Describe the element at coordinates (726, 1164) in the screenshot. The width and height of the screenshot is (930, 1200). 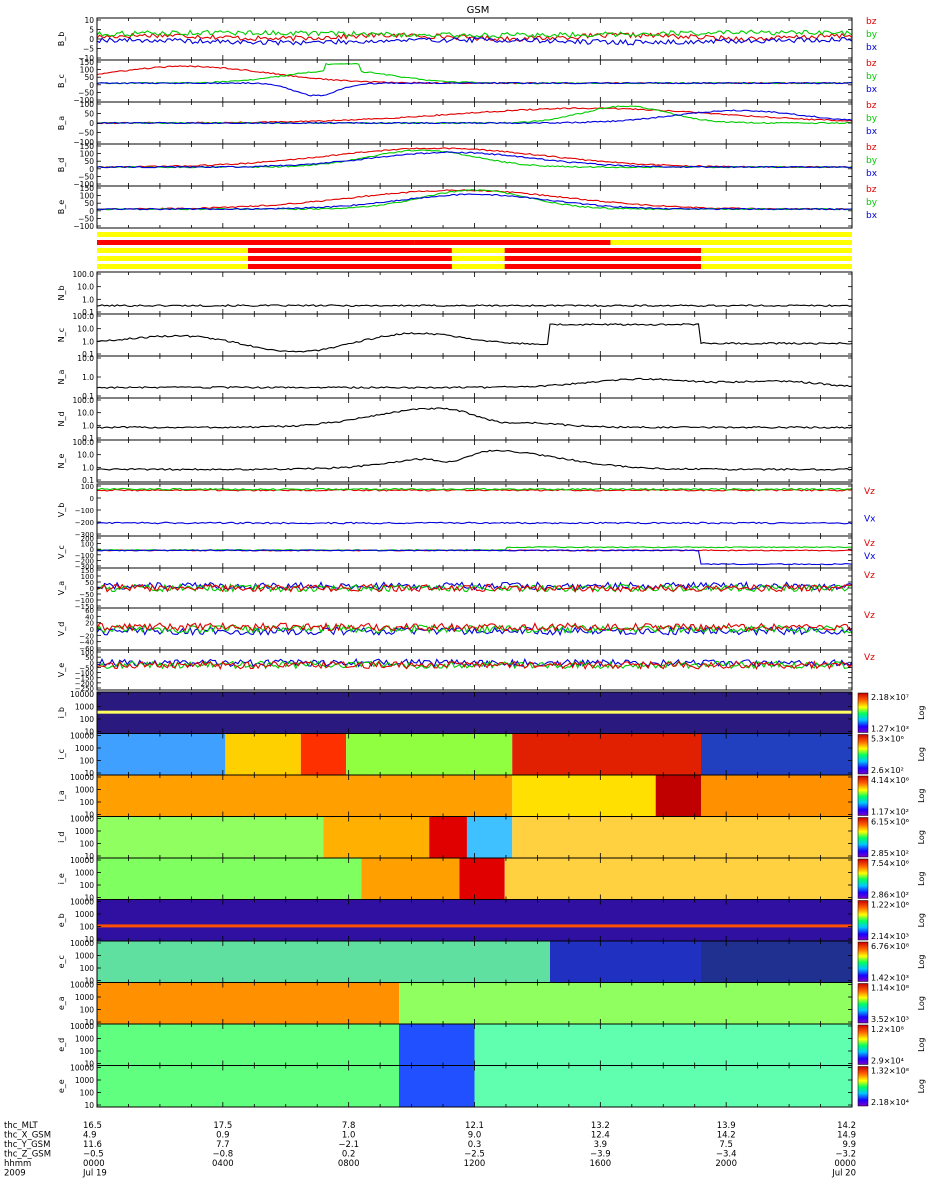
I see `time-axis-value: 2000` at that location.